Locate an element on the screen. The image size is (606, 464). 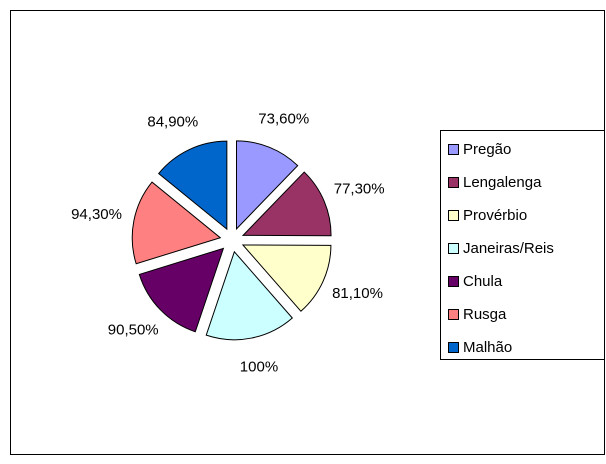
legend-label: Provérbio is located at coordinates (495, 215).